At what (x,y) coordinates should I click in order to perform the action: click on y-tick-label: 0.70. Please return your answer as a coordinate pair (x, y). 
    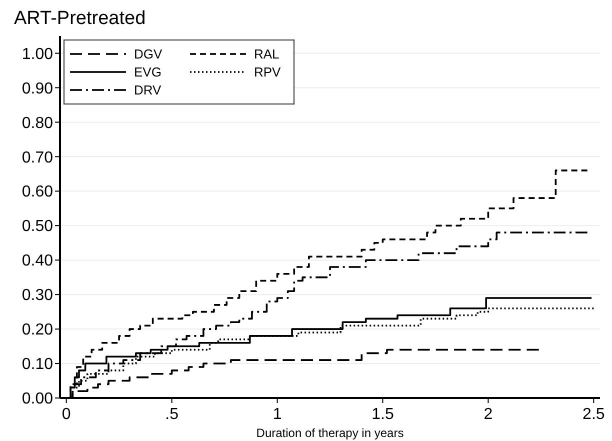
    Looking at the image, I should click on (38, 157).